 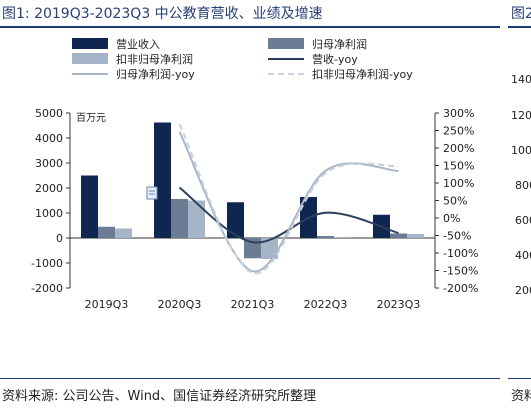 What do you see at coordinates (523, 255) in the screenshot?
I see `adjacent-tick-label: 400` at bounding box center [523, 255].